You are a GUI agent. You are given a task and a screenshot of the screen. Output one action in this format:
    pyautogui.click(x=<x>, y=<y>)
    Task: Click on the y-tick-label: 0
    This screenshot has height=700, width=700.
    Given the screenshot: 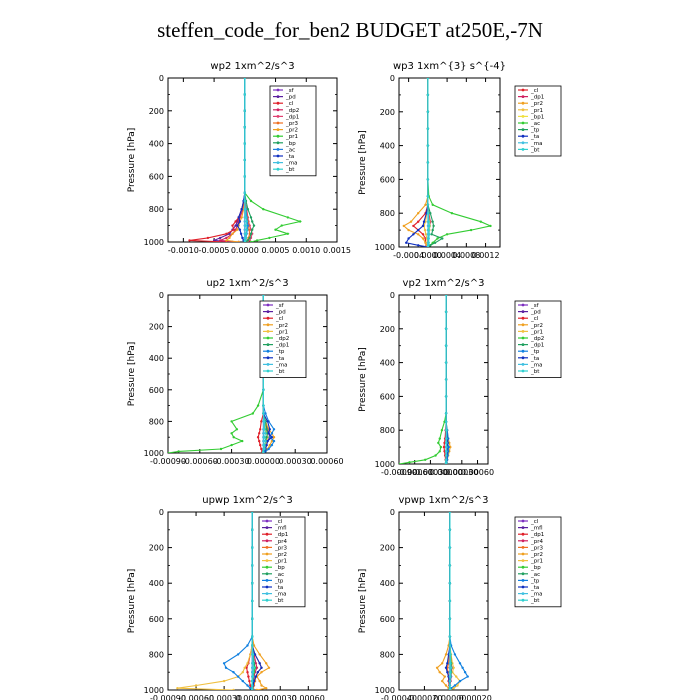 What is the action you would take?
    pyautogui.click(x=392, y=512)
    